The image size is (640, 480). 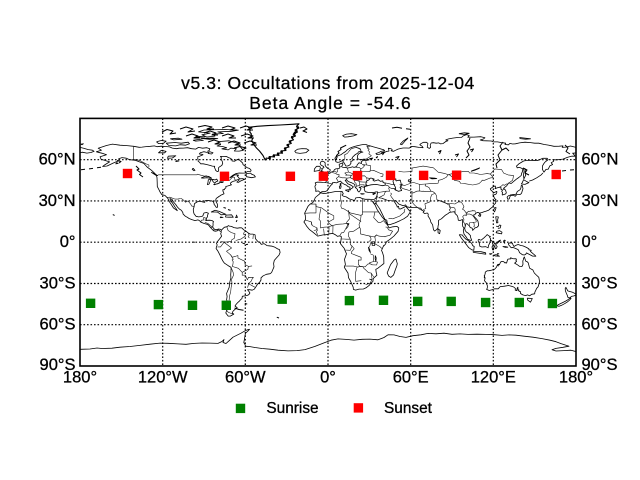 I want to click on svg-text: 60°E, so click(x=411, y=377).